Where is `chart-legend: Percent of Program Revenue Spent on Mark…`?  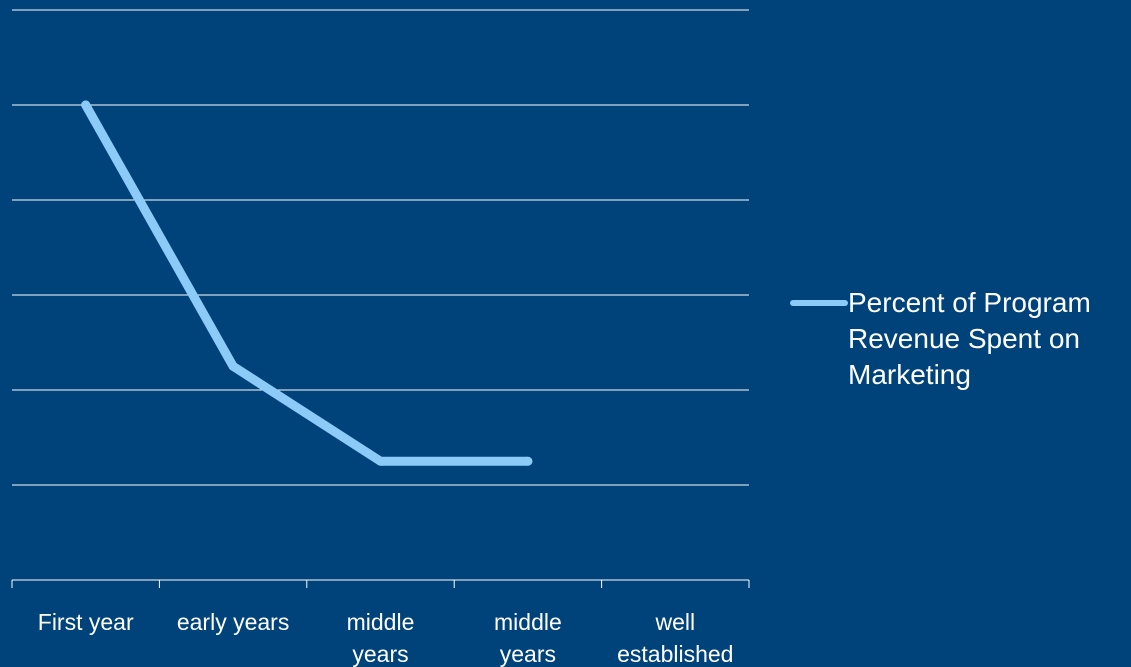
chart-legend: Percent of Program Revenue Spent on Mark… is located at coordinates (960, 339).